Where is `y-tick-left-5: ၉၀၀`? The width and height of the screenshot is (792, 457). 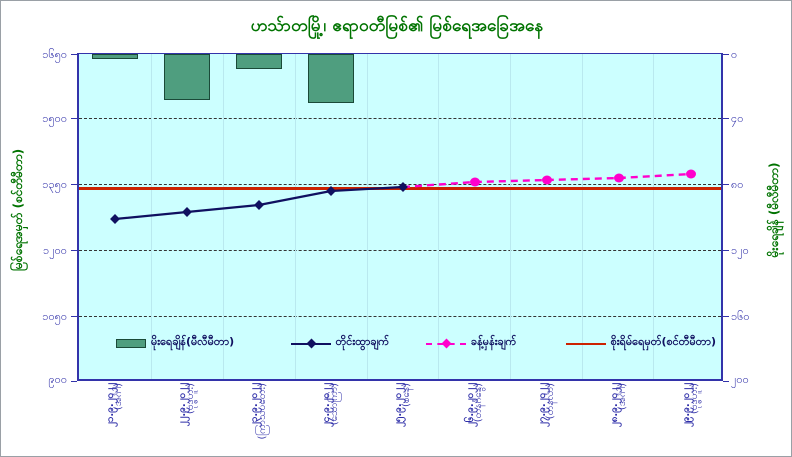 y-tick-left-5: ၉၀၀ is located at coordinates (57, 379).